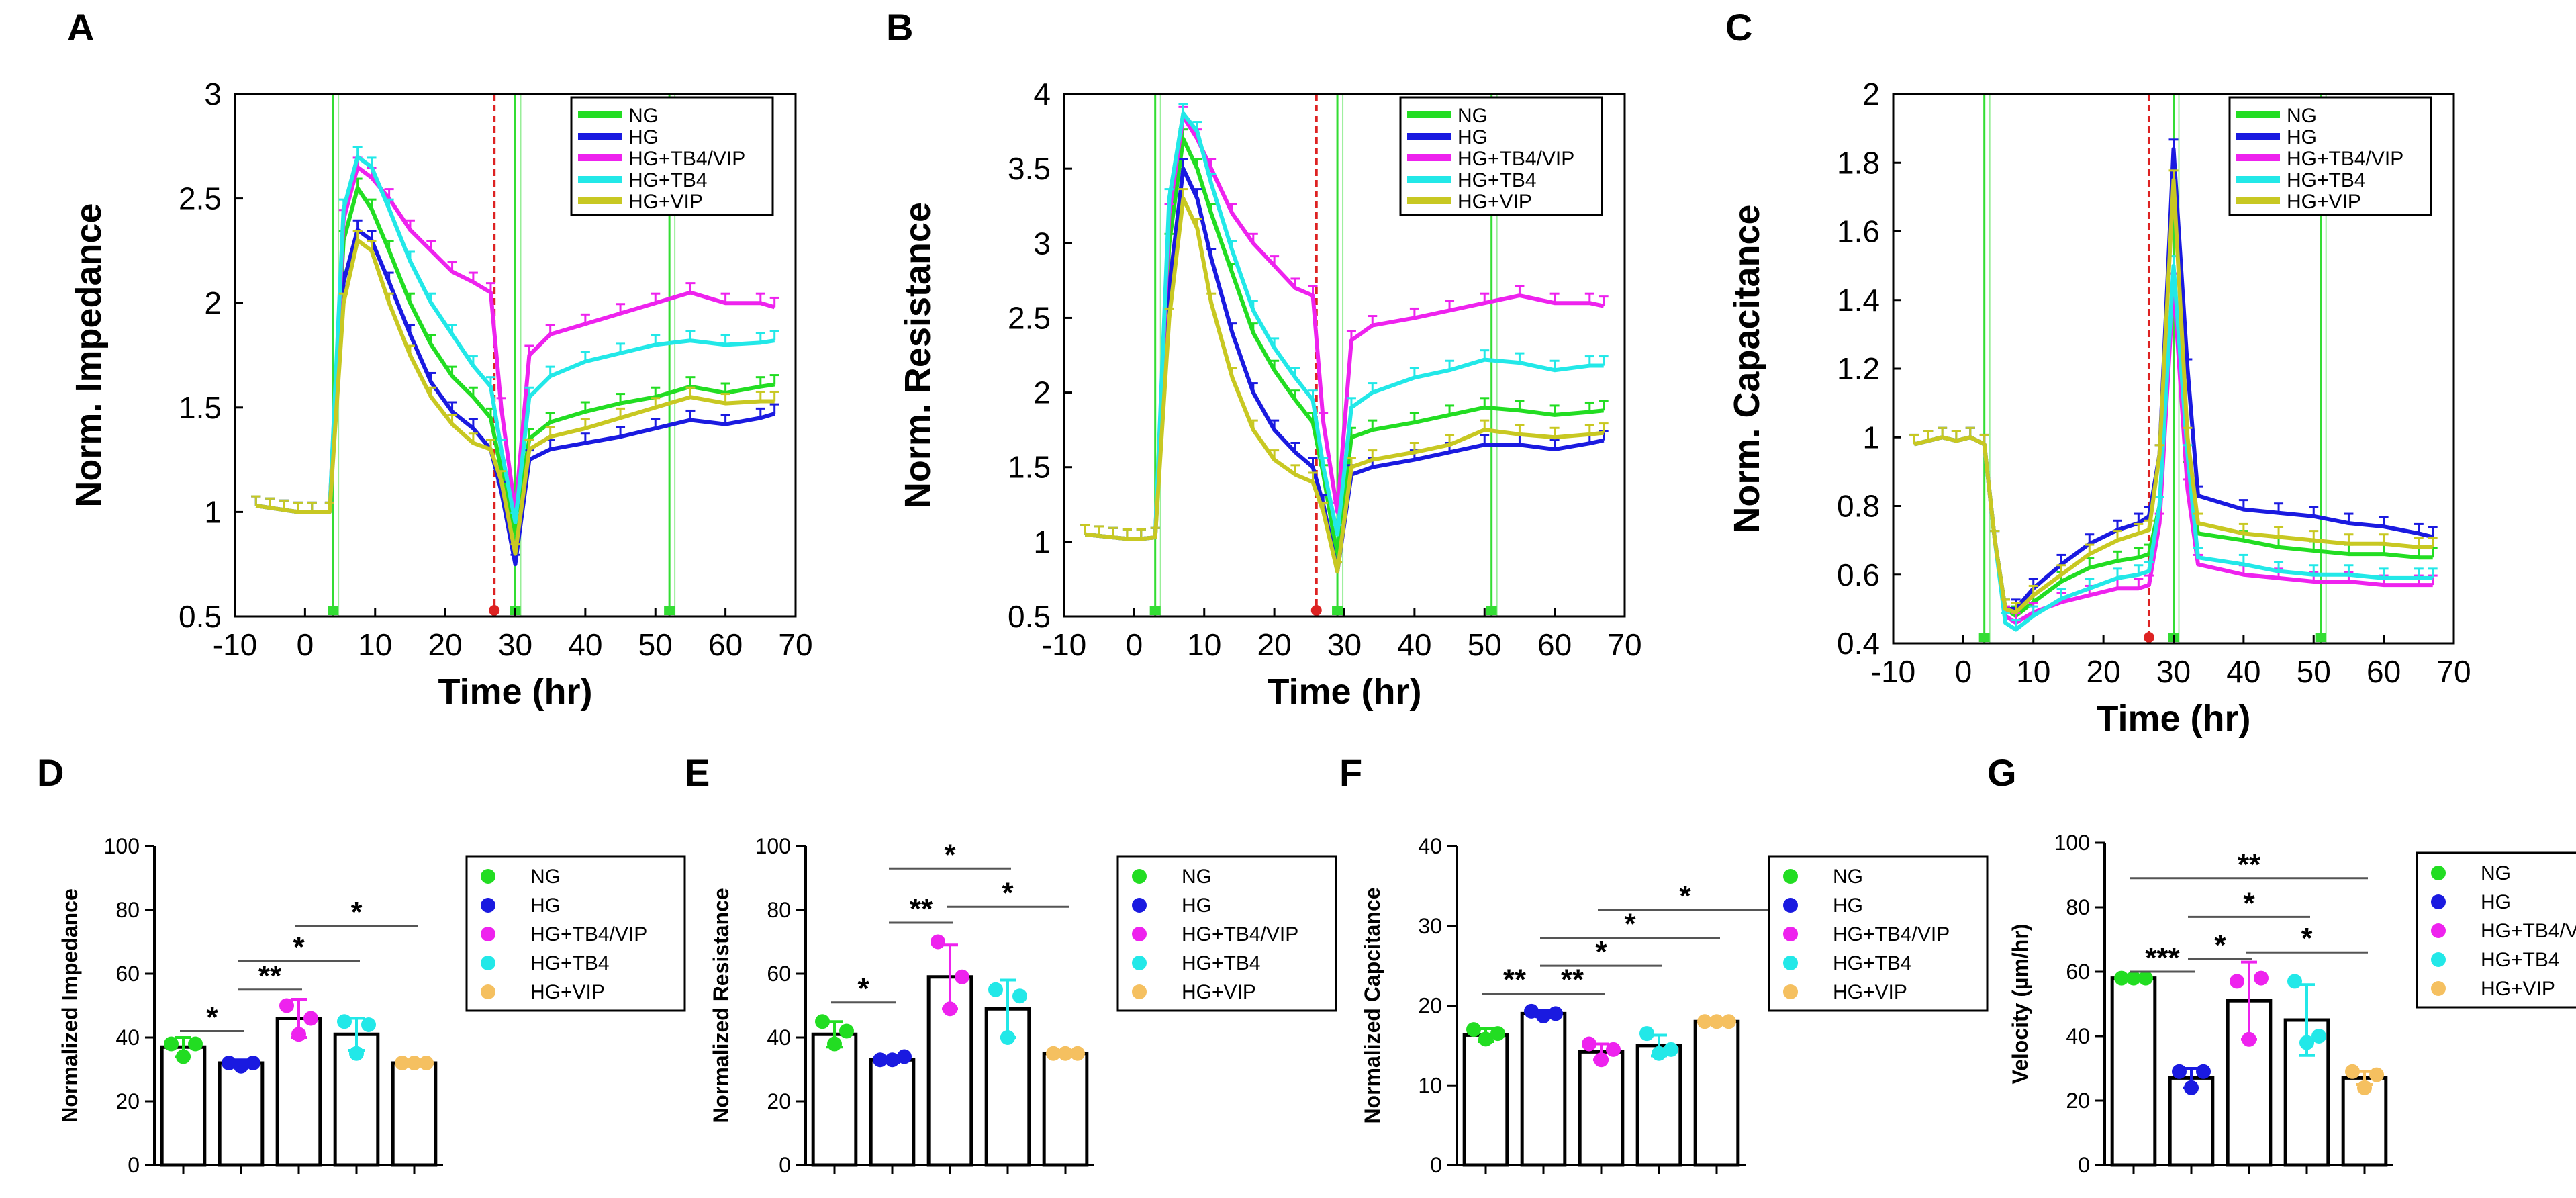 The height and width of the screenshot is (1198, 2576). What do you see at coordinates (2243, 671) in the screenshot?
I see `x-tick-label: 40` at bounding box center [2243, 671].